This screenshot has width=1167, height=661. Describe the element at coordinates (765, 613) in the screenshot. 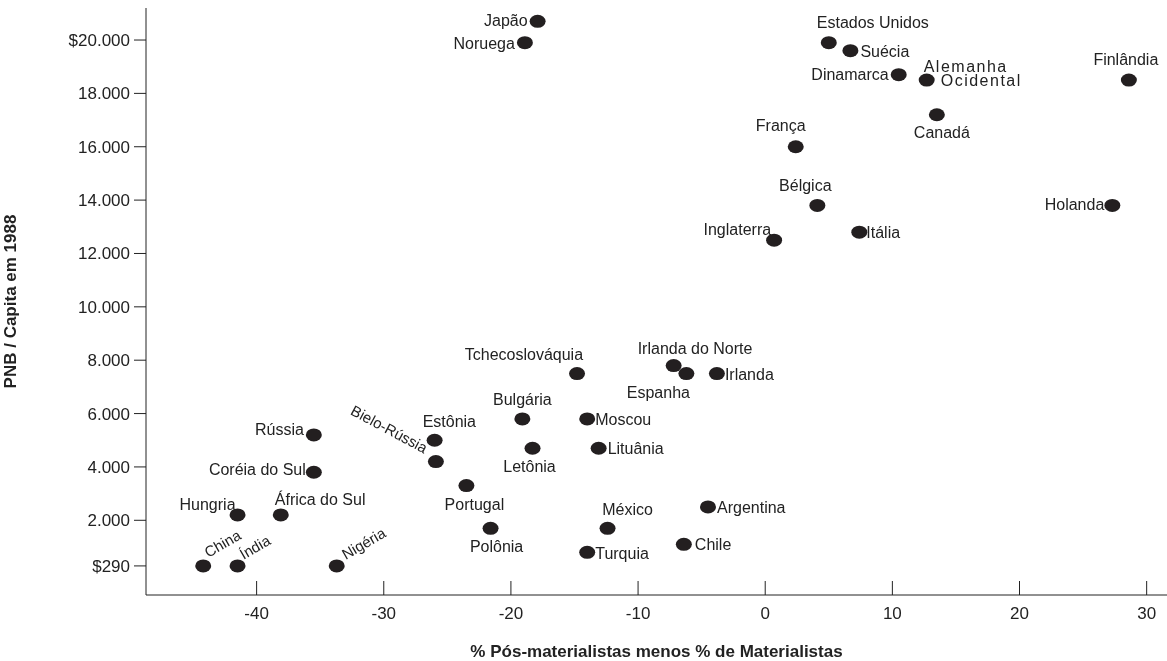

I see `x-tick-label: 0` at that location.